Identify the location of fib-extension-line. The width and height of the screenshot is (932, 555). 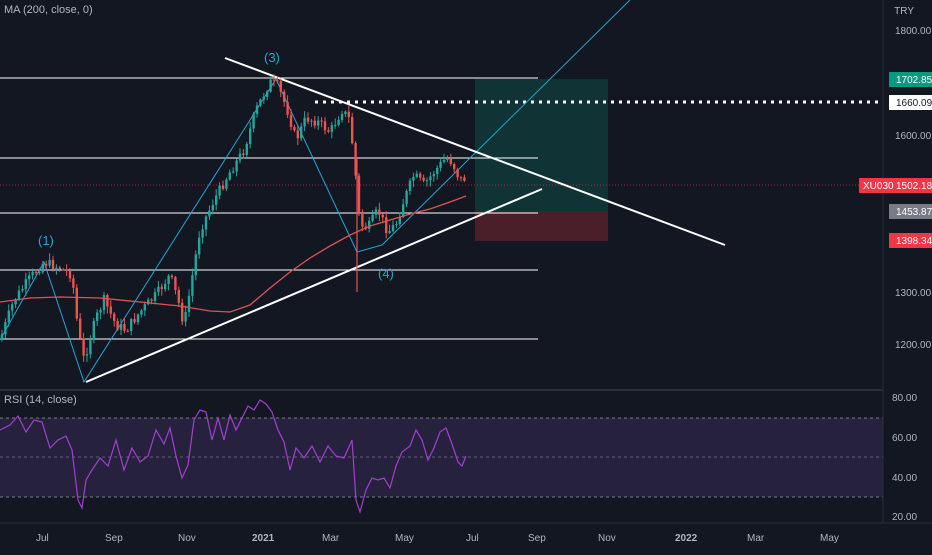
(506, 123).